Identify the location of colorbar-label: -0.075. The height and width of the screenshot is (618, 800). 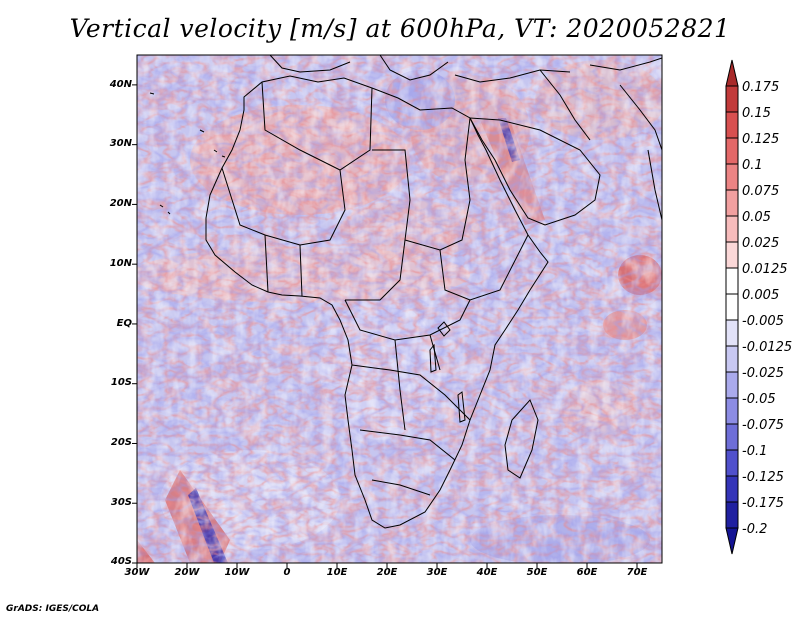
(763, 425).